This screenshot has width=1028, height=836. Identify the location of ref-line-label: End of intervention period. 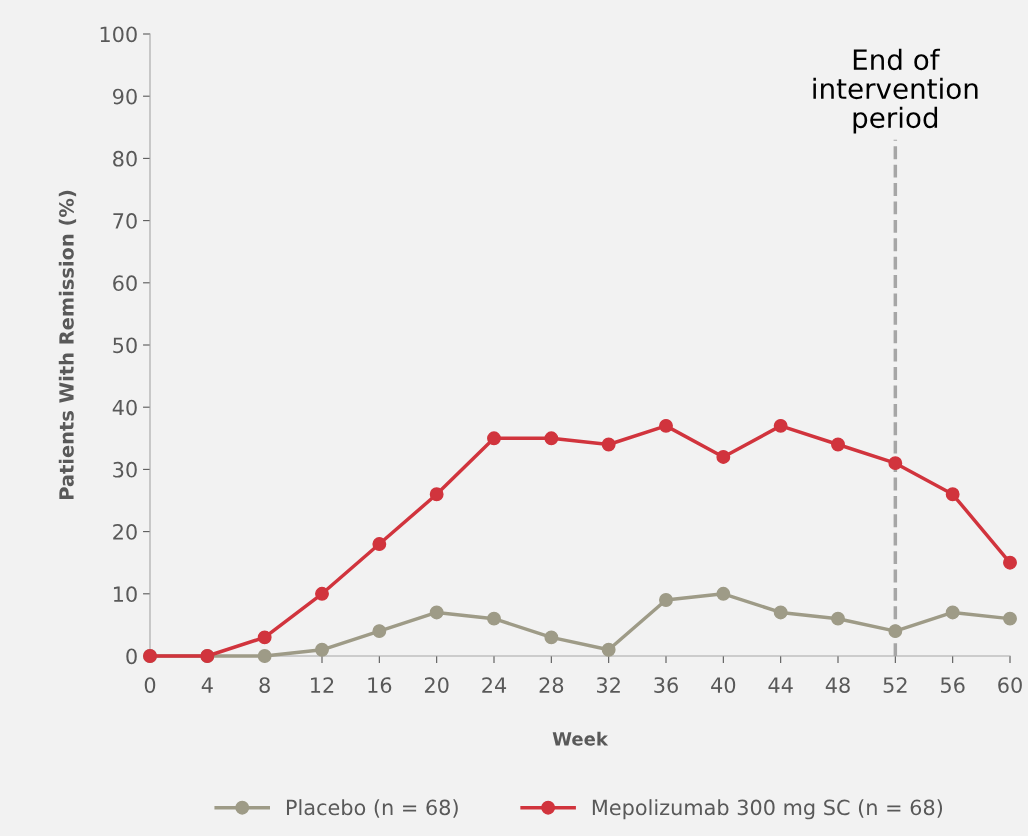
(895, 91).